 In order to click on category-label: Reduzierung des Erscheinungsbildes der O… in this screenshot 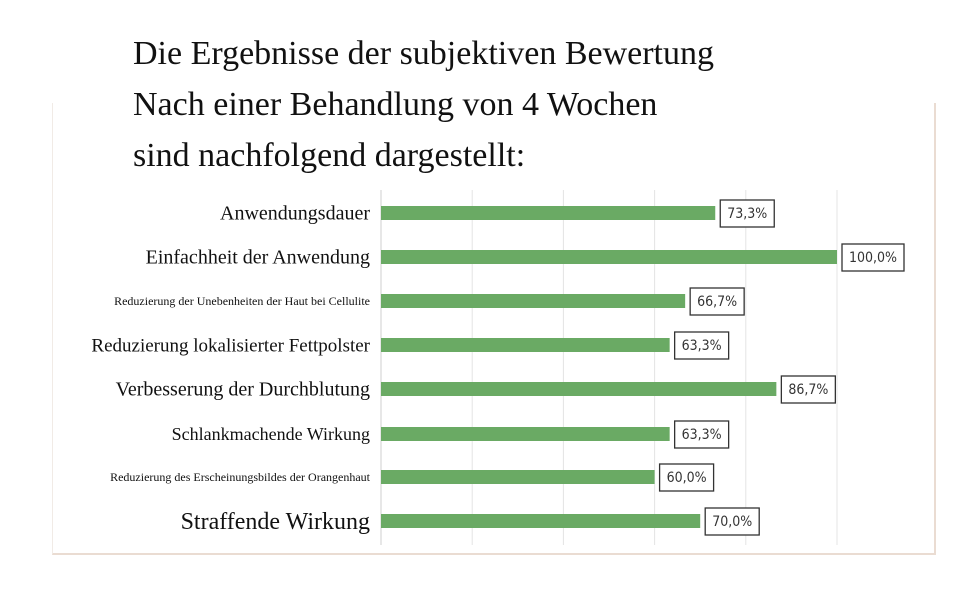, I will do `click(240, 477)`.